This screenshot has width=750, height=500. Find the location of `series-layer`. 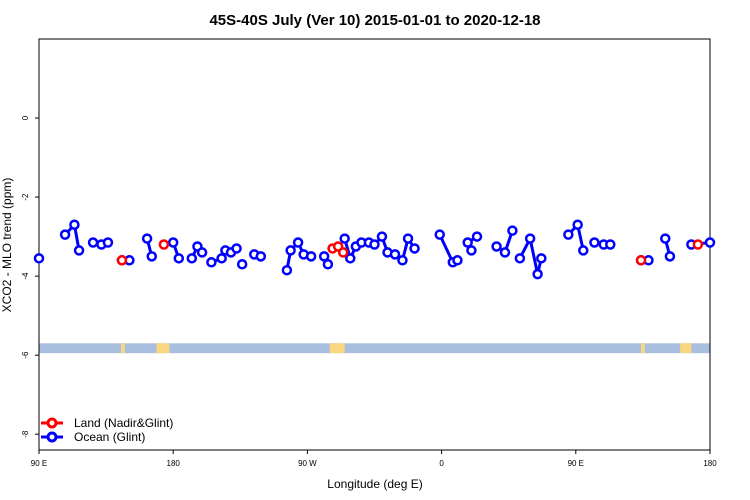

series-layer is located at coordinates (374, 249).